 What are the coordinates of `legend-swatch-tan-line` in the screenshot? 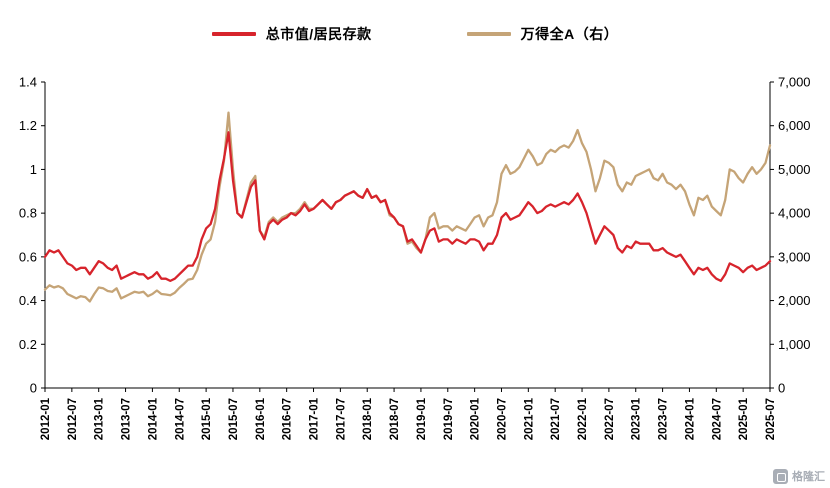 It's located at (488, 34).